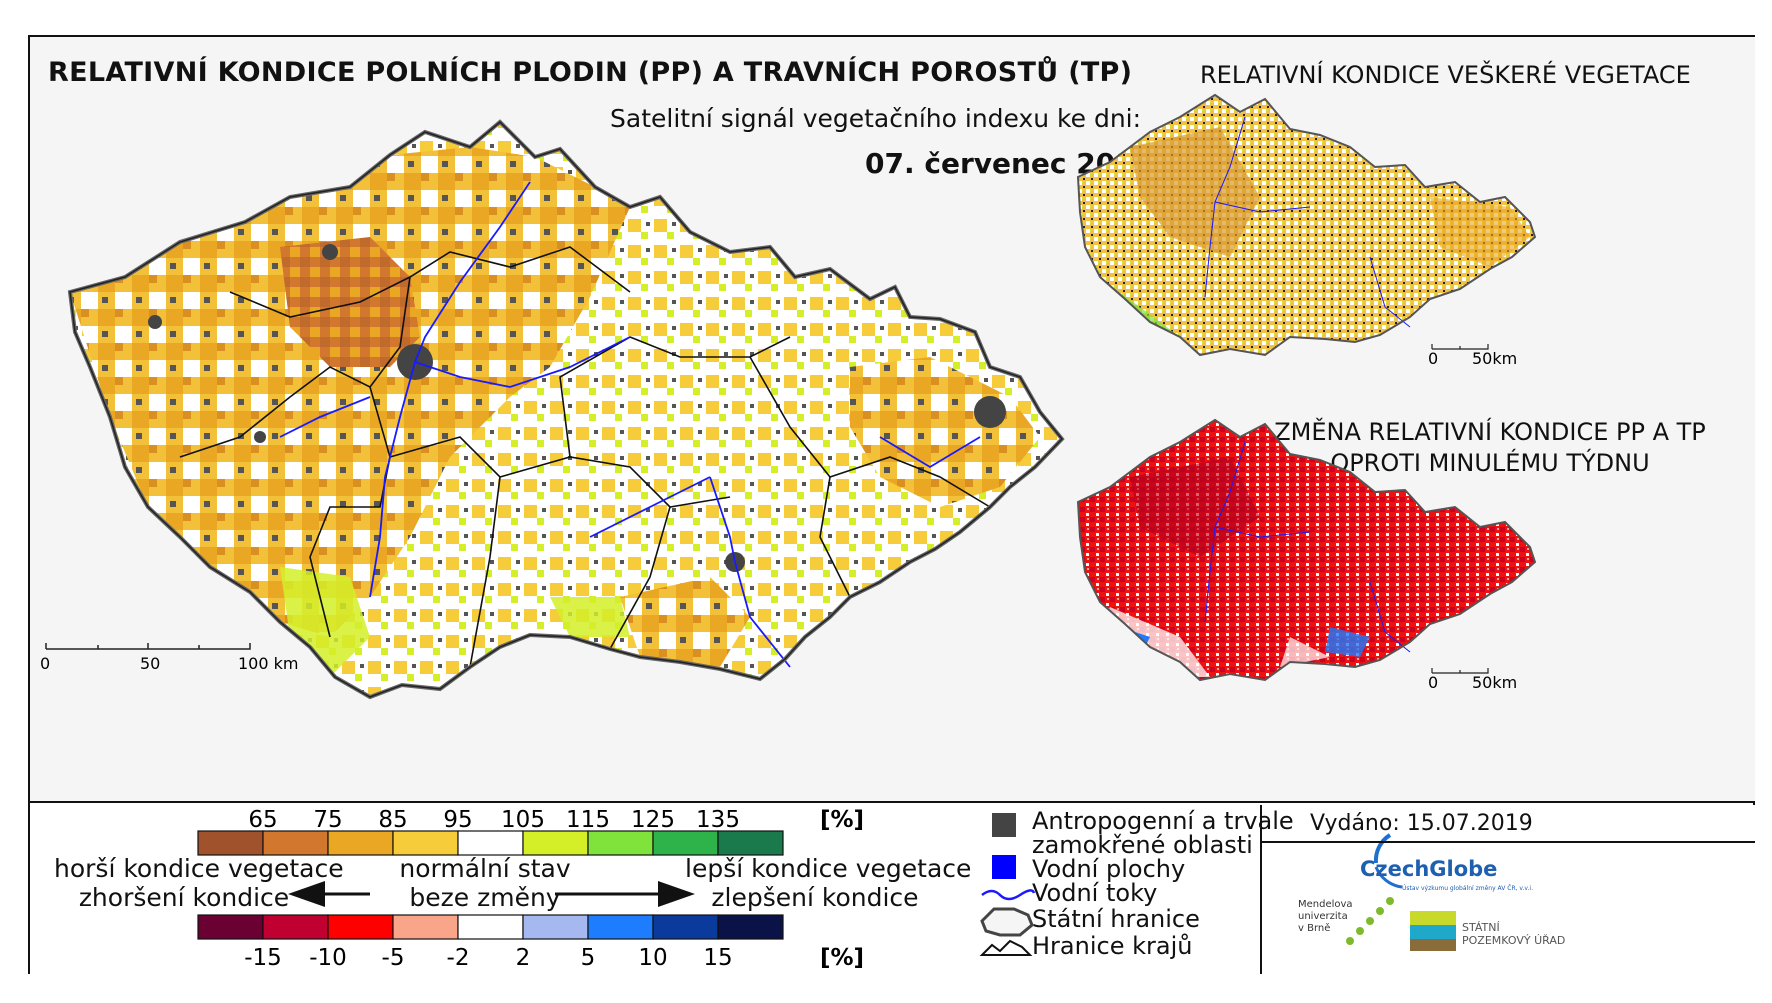  What do you see at coordinates (1494, 682) in the screenshot?
I see `inset-change-scale-50: 50km` at bounding box center [1494, 682].